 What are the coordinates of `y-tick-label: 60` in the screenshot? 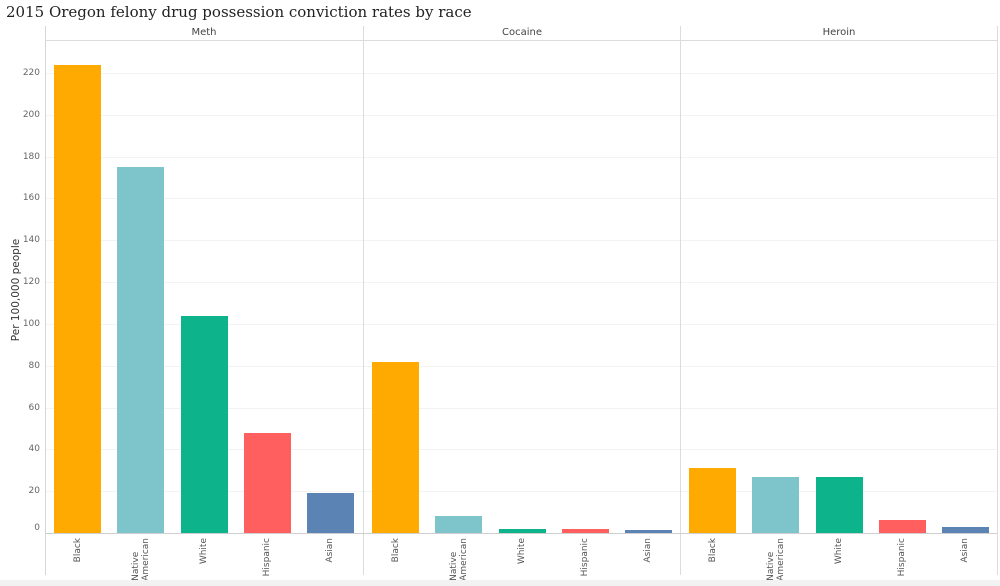 It's located at (34, 407).